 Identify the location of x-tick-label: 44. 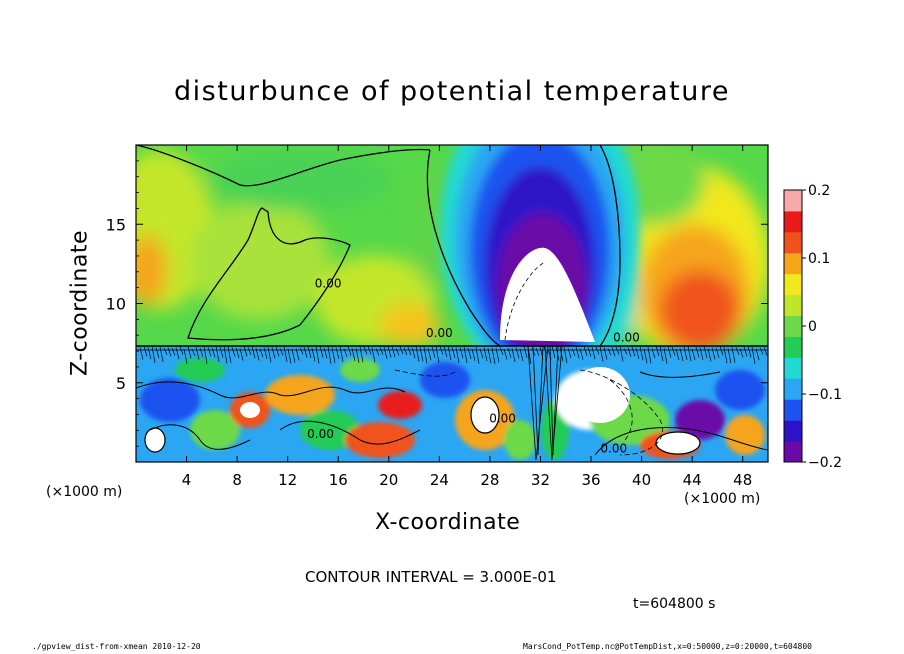
(692, 480).